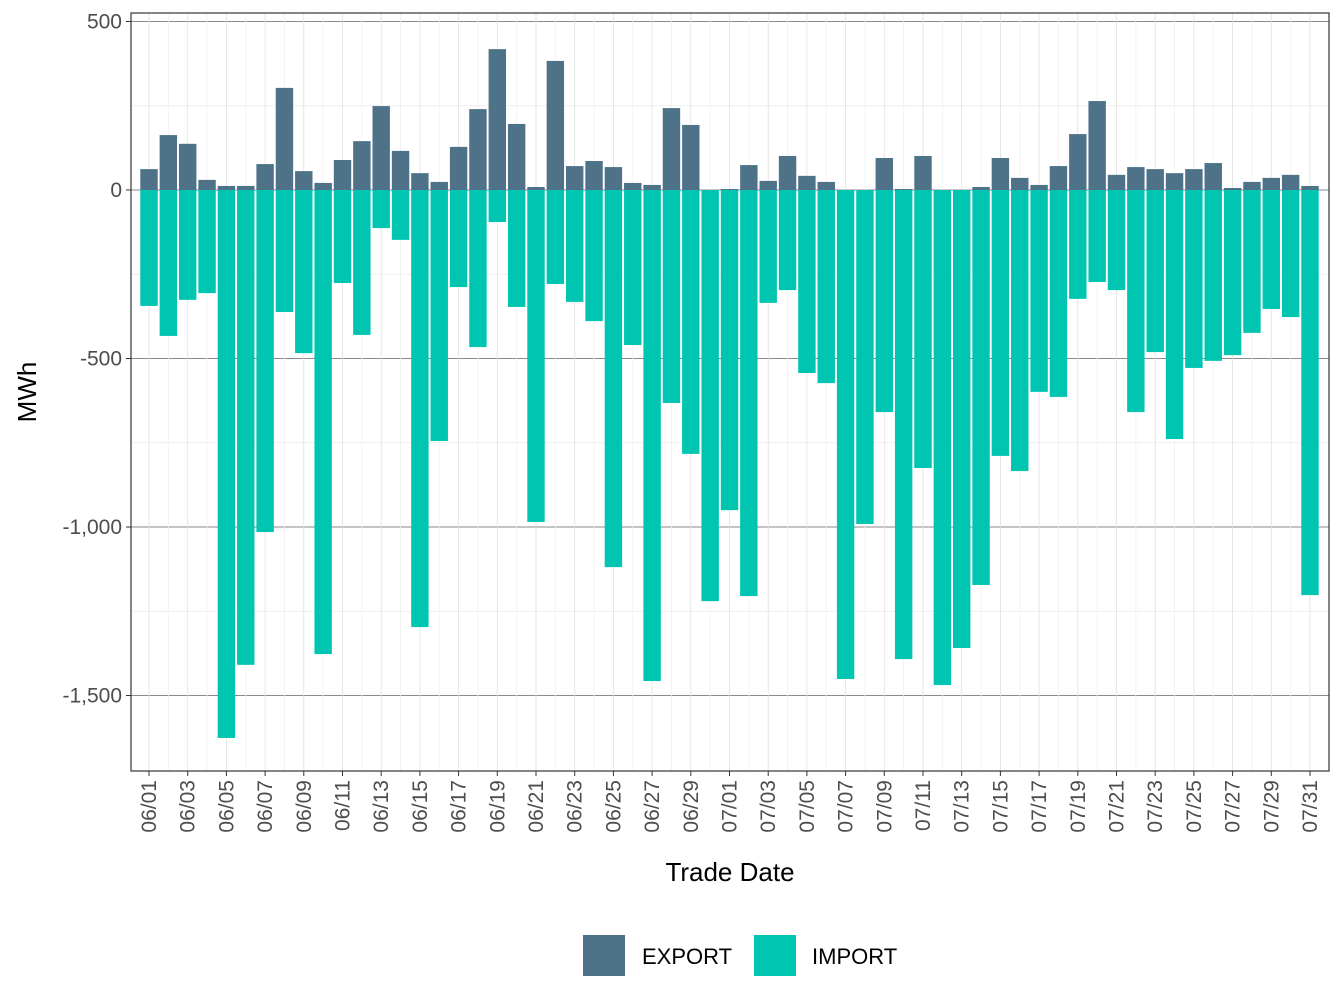 The height and width of the screenshot is (1008, 1344). I want to click on bar-import-07/31, so click(1310, 393).